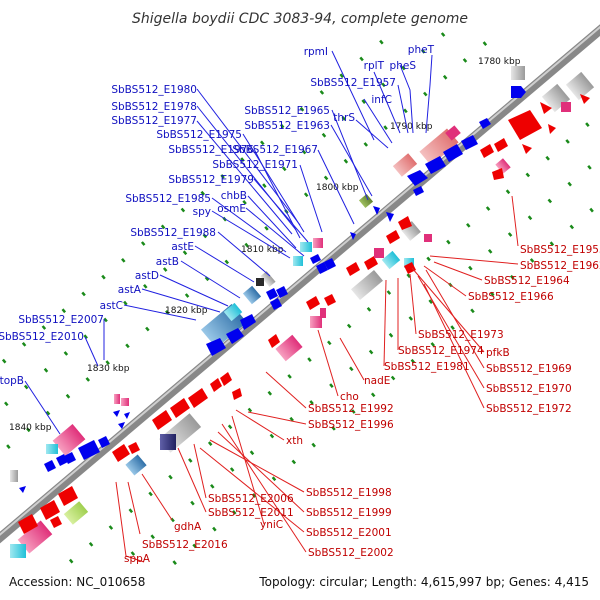  Describe the element at coordinates (147, 276) in the screenshot. I see `gene-label: astD` at that location.